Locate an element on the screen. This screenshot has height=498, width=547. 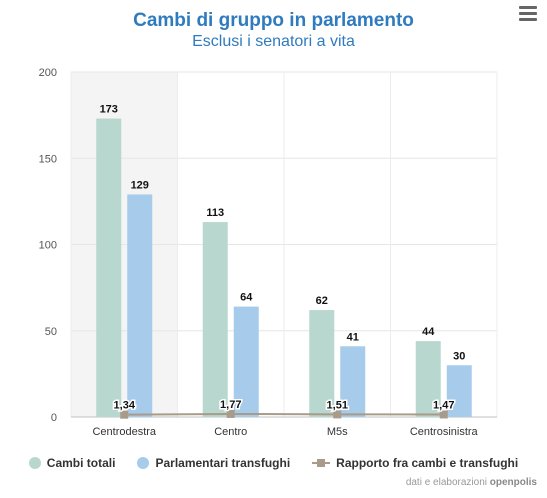
data-label-transfughi: 129 is located at coordinates (140, 185).